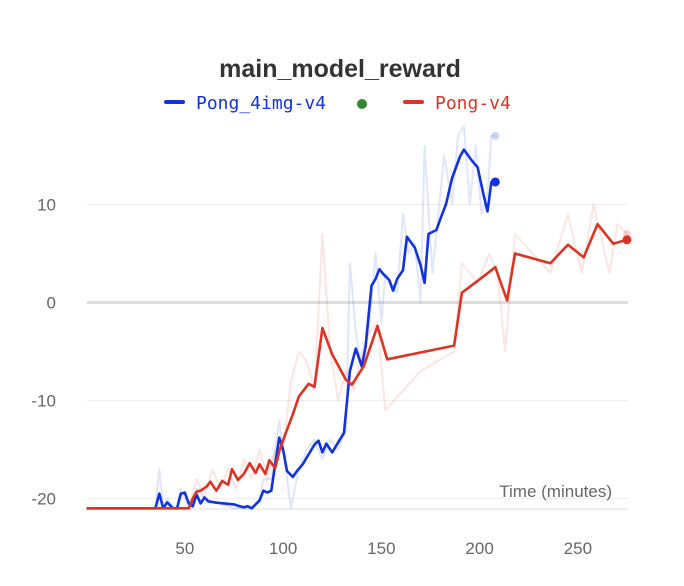 This screenshot has height=586, width=684. I want to click on series-endpoints, so click(561, 188).